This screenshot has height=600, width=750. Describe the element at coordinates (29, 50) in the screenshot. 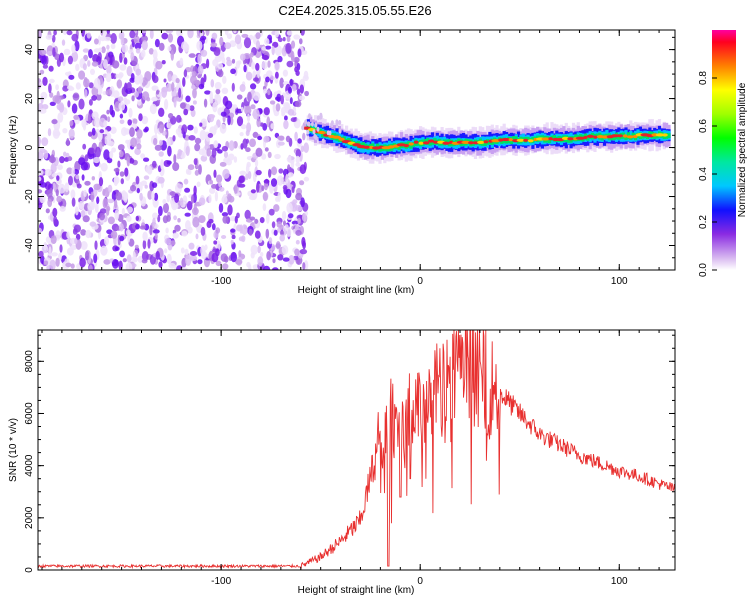

I see `y-tick-label: 40` at that location.